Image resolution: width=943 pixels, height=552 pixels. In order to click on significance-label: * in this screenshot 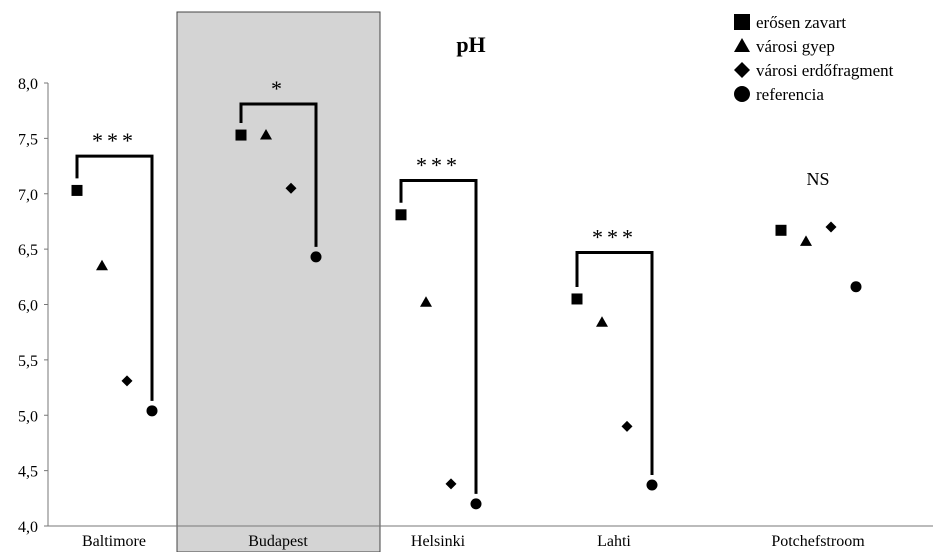, I will do `click(278, 88)`.